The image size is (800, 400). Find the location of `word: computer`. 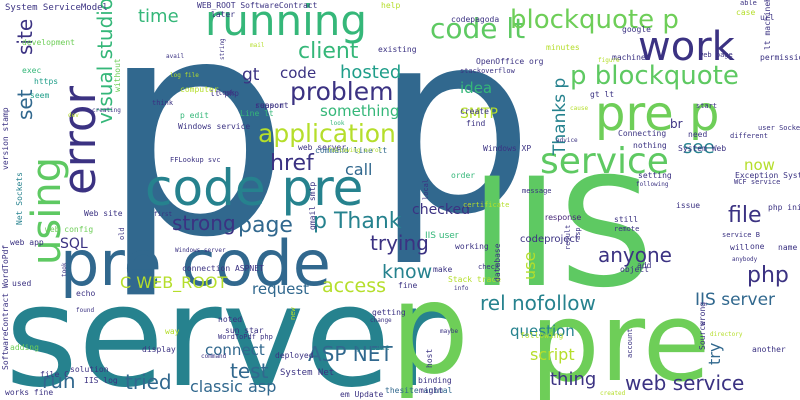

word: computer is located at coordinates (199, 89).